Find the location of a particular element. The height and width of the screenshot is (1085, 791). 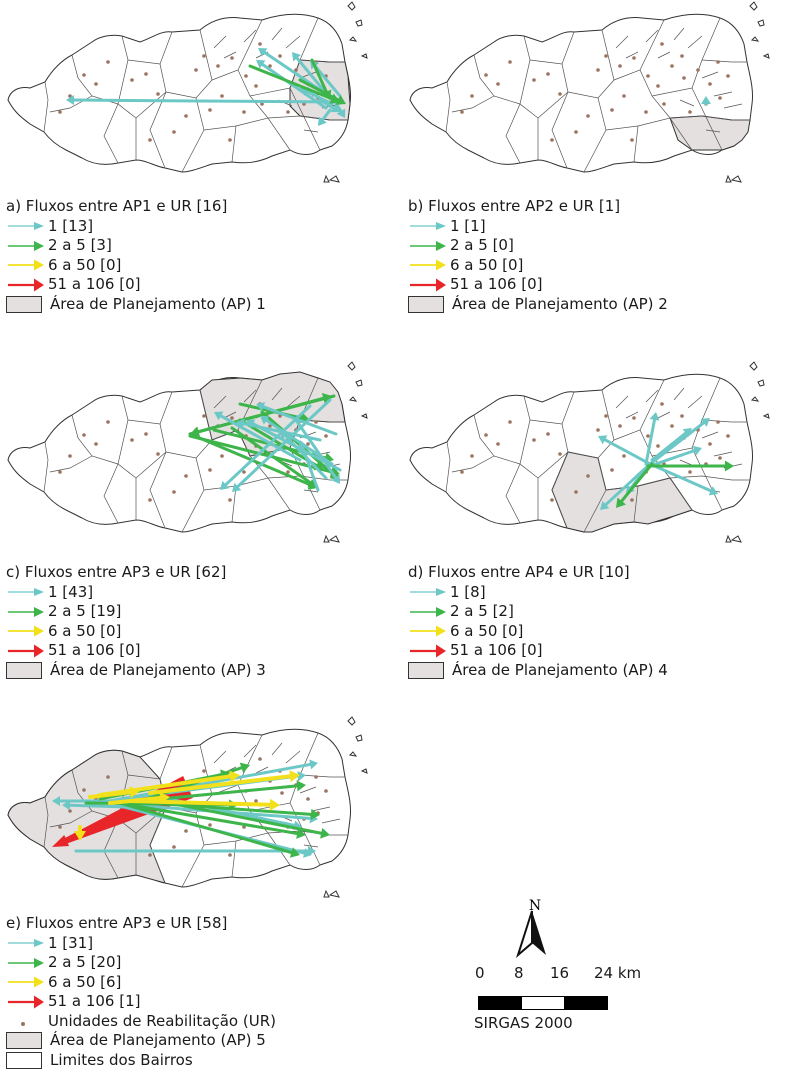

legend-label-ur: Unidades de Reabilitação (UR) is located at coordinates (162, 1020).